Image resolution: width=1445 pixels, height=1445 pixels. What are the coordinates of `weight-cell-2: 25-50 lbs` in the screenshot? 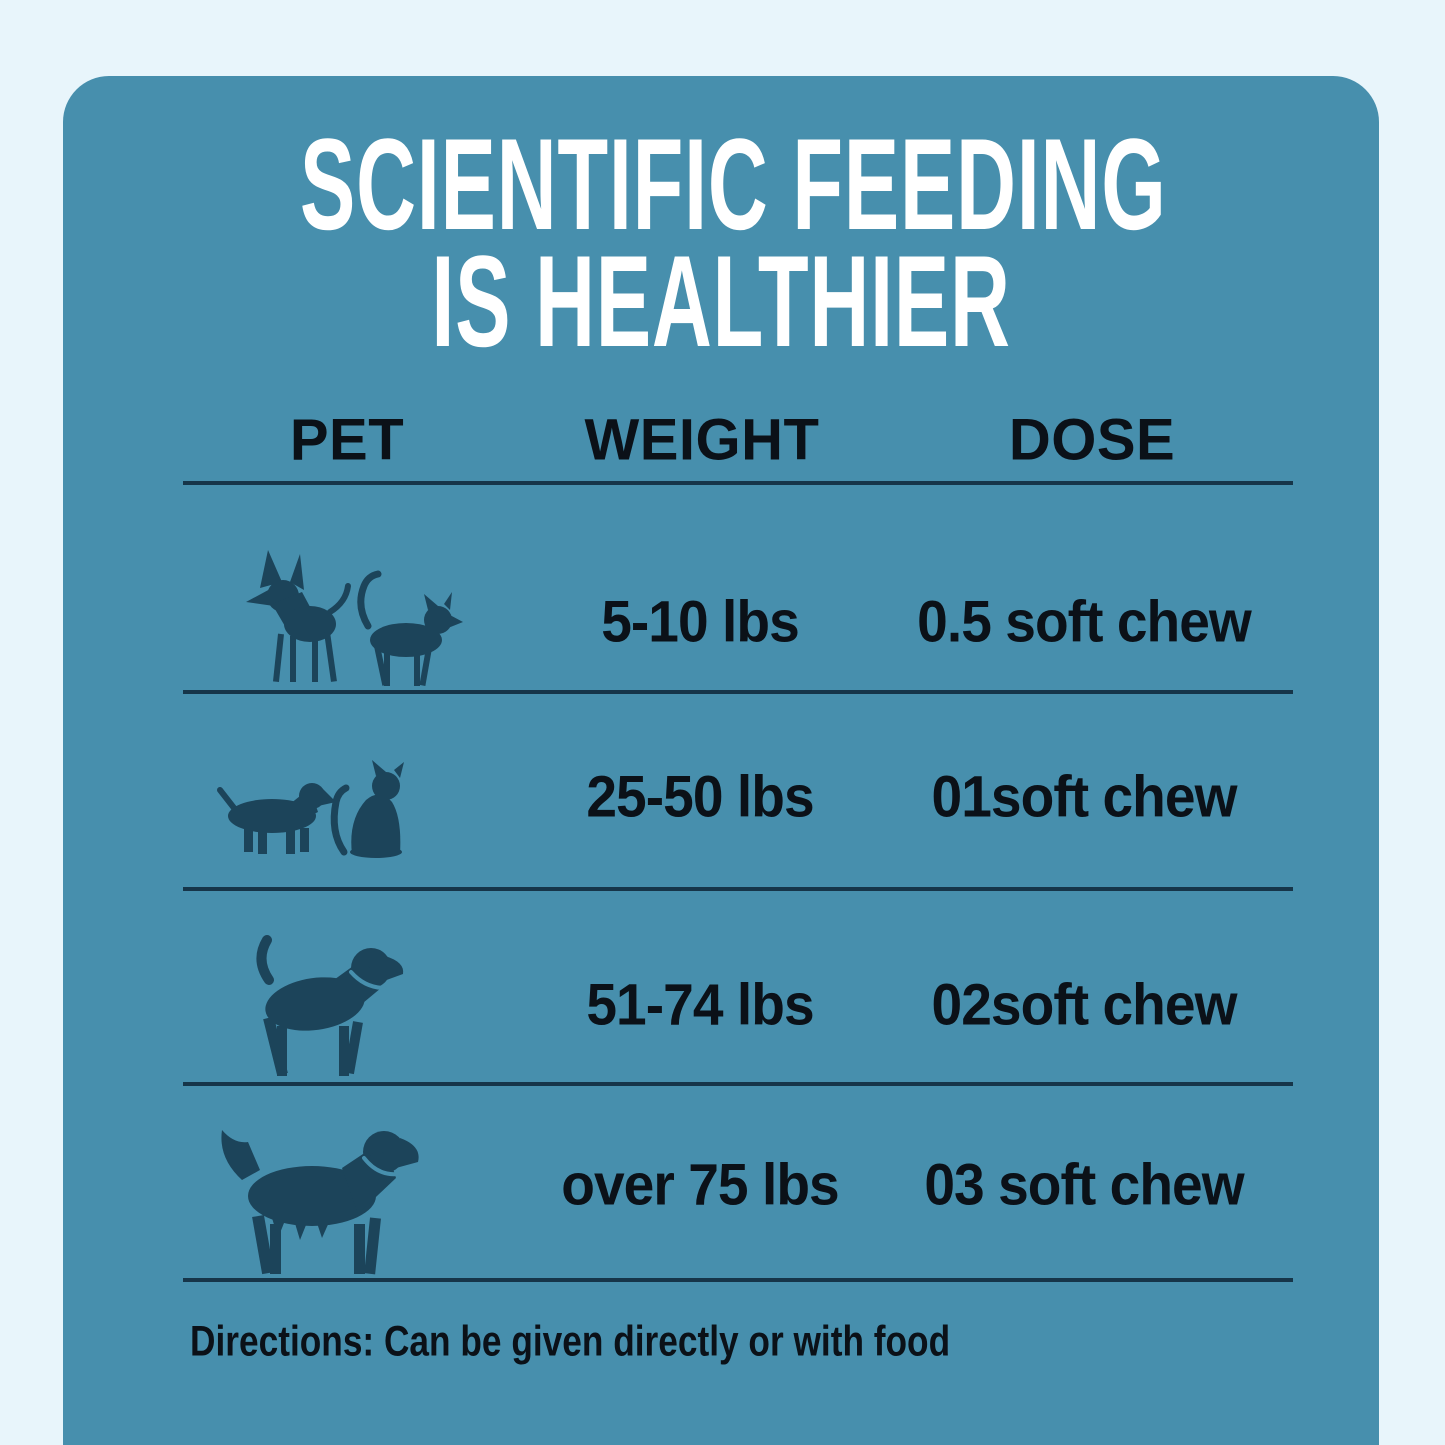 It's located at (700, 797).